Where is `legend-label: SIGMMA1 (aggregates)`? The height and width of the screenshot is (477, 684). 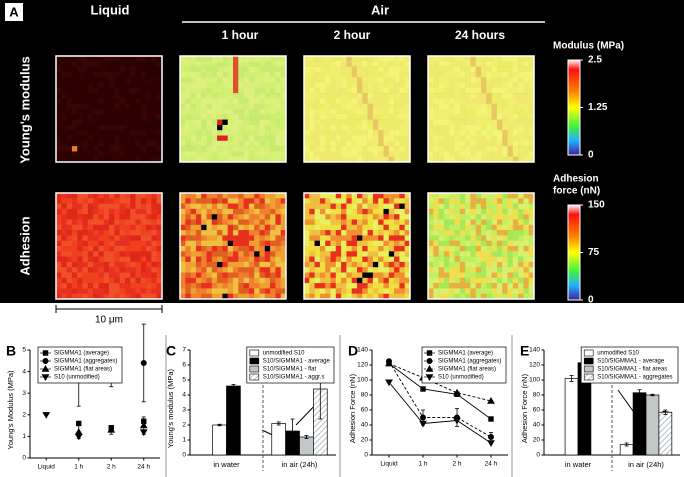 legend-label: SIGMMA1 (aggregates) is located at coordinates (469, 362).